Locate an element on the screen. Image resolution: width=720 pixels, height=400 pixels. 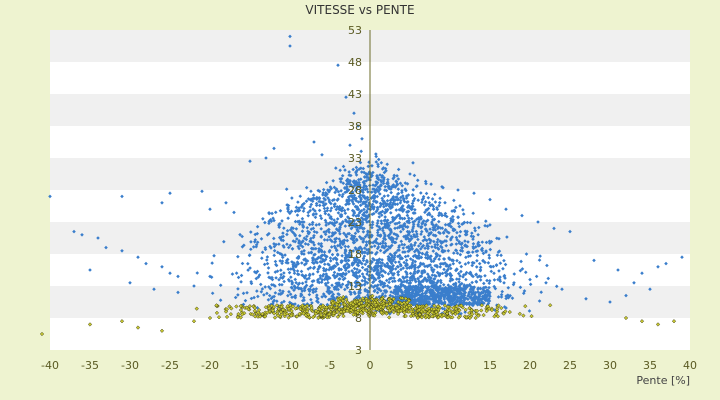
y-tick-label: 13 is located at coordinates (355, 286).